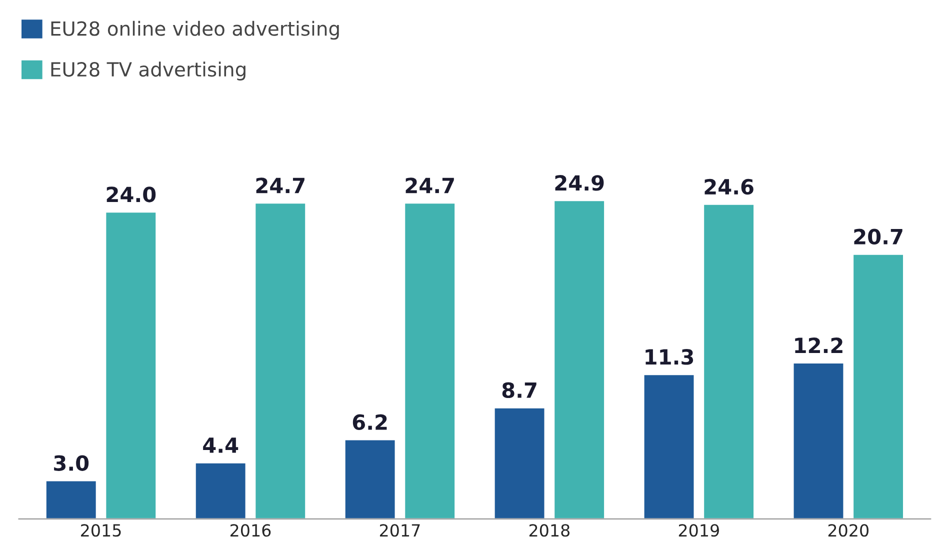 The image size is (940, 555). What do you see at coordinates (71, 463) in the screenshot?
I see `data-label: 3.0` at bounding box center [71, 463].